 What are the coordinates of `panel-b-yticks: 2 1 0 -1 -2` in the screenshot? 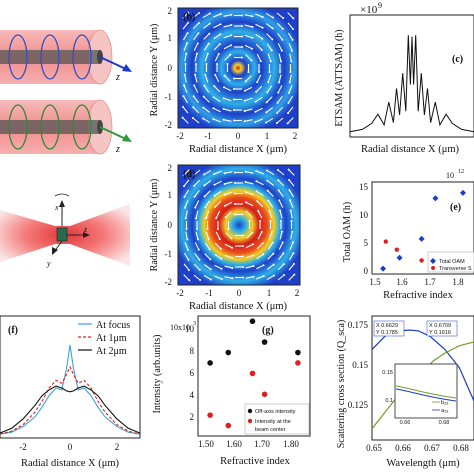 It's located at (169, 68).